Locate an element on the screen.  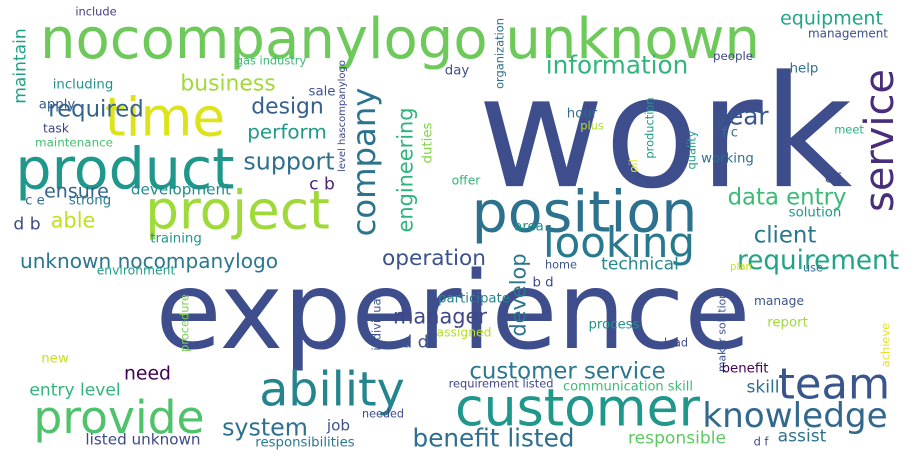
word: include is located at coordinates (96, 11).